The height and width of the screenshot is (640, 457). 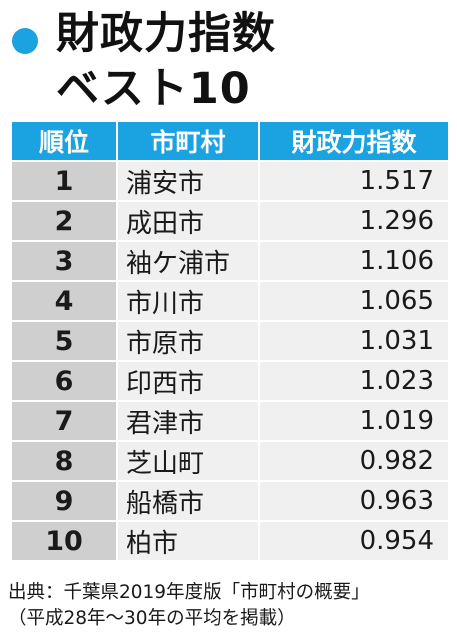 I want to click on rank-cell: 9, so click(x=64, y=501).